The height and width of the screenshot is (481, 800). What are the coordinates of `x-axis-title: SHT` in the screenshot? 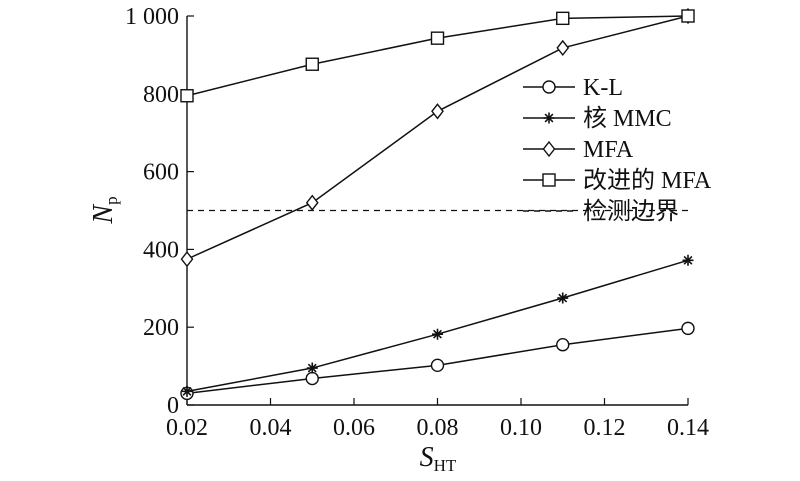 It's located at (438, 458).